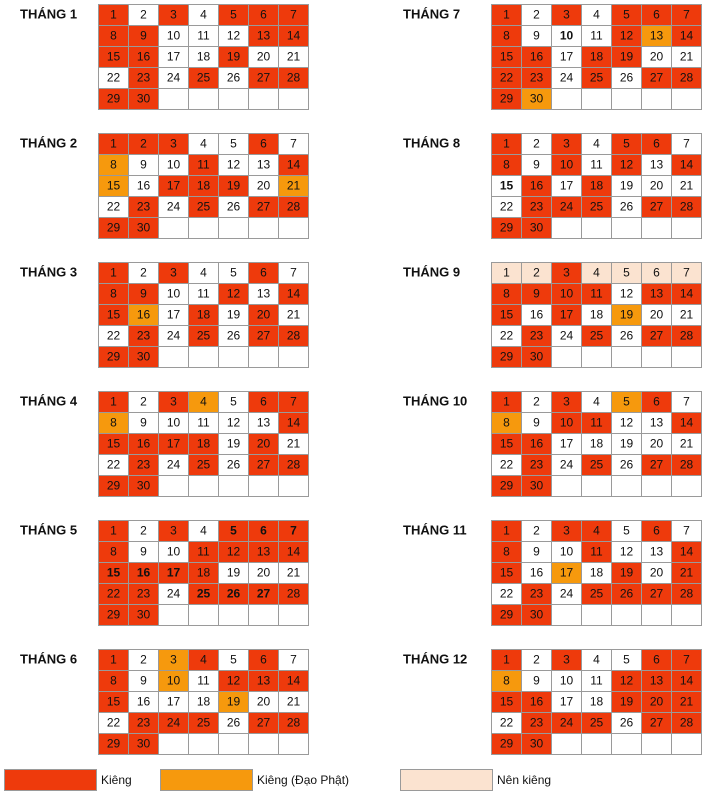 The width and height of the screenshot is (711, 793). Describe the element at coordinates (657, 165) in the screenshot. I see `day-number: 13` at that location.